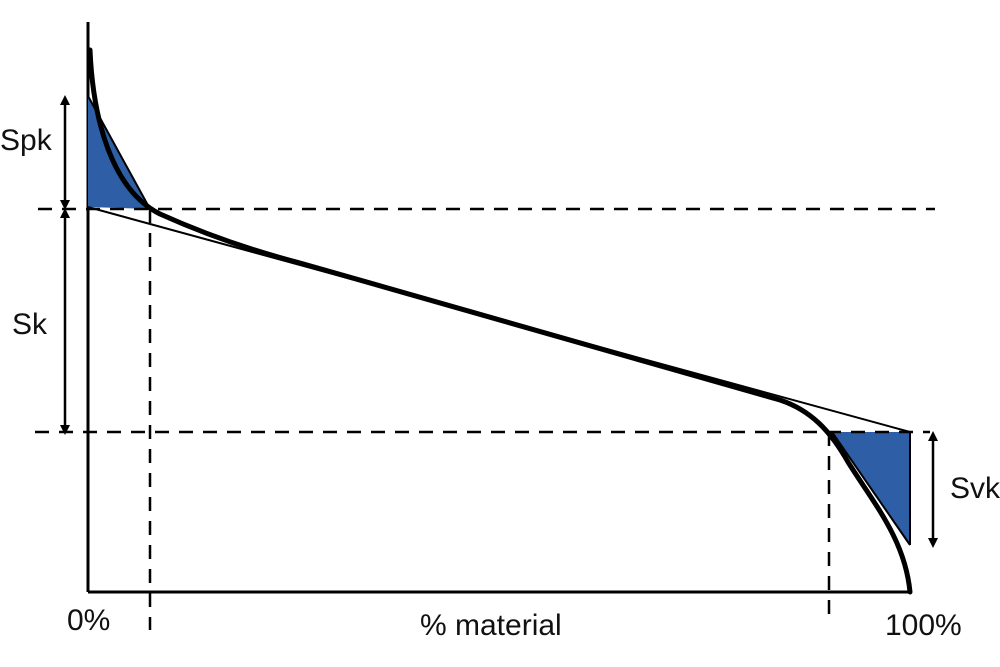  I want to click on valley-triangle-edge, so click(871, 488).